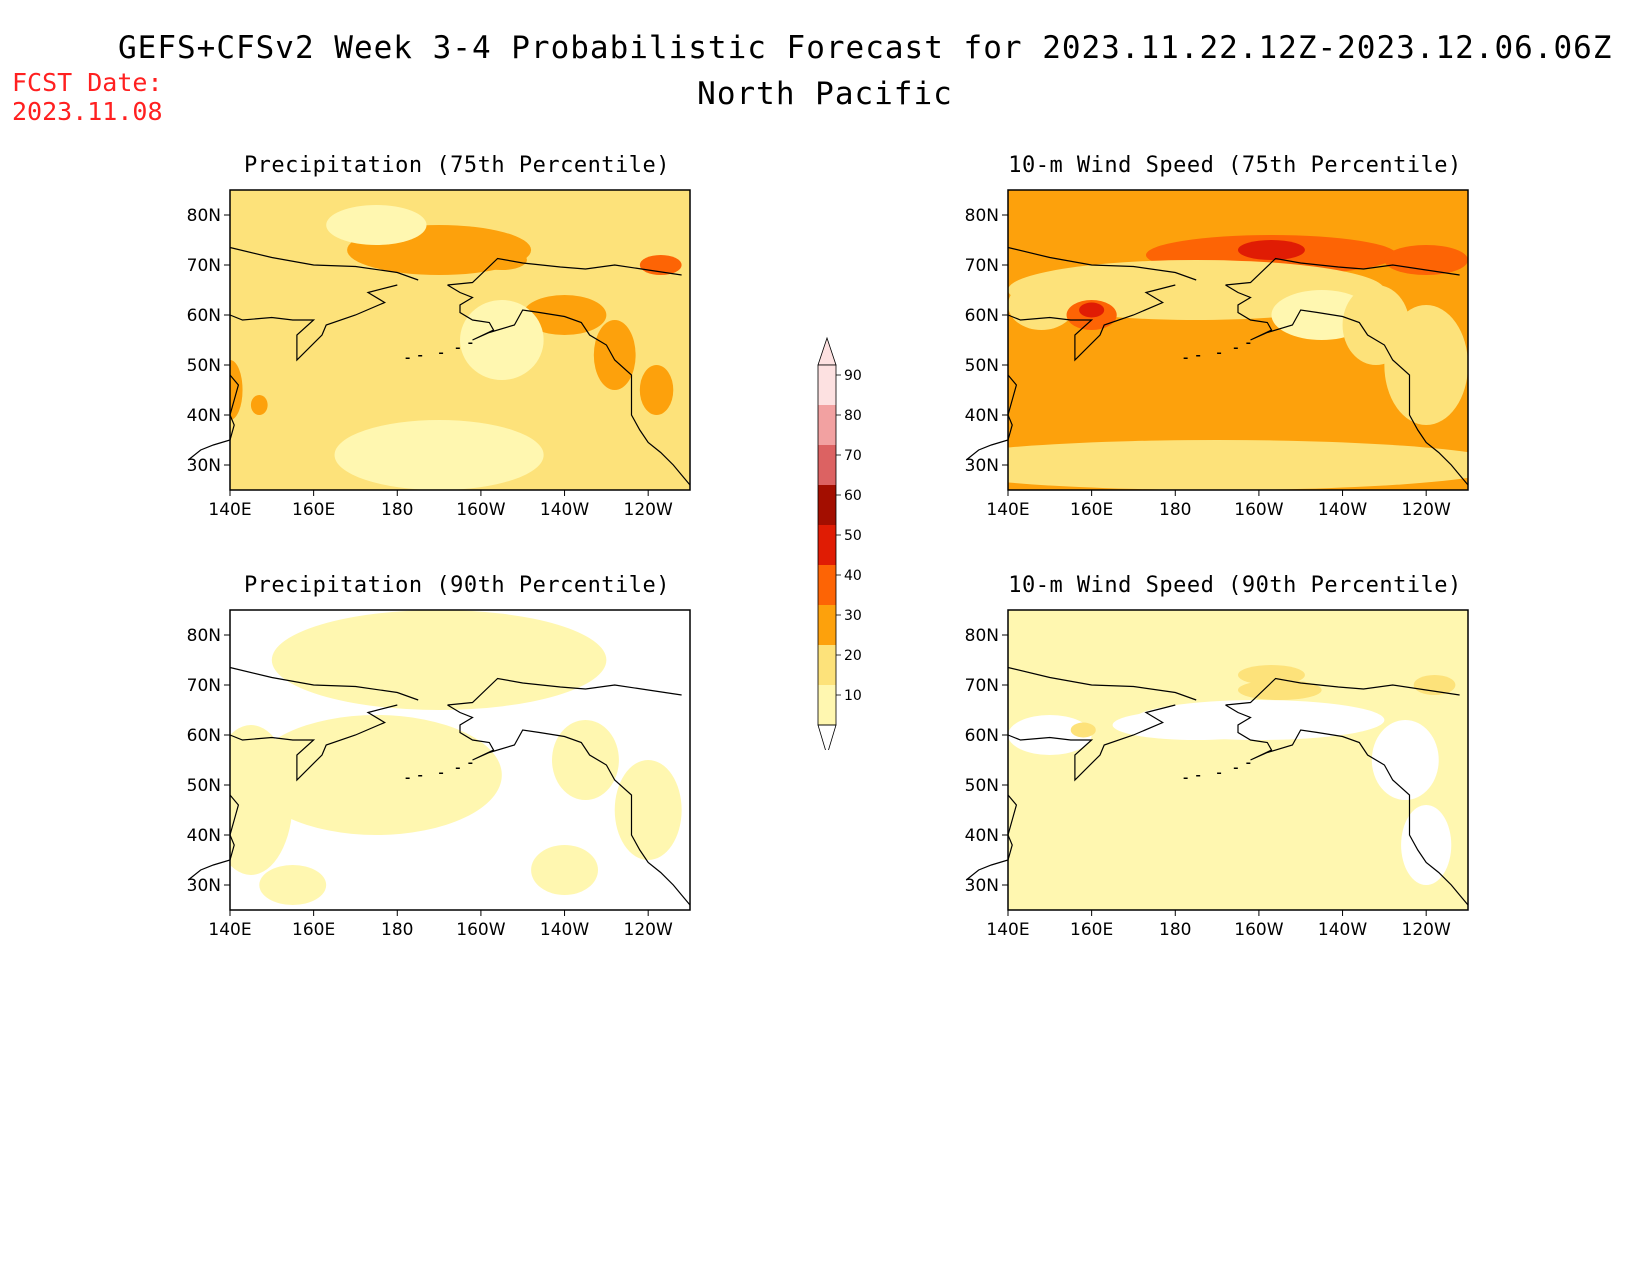 The image size is (1650, 1275). Describe the element at coordinates (827, 545) in the screenshot. I see `colorbar-frame` at that location.